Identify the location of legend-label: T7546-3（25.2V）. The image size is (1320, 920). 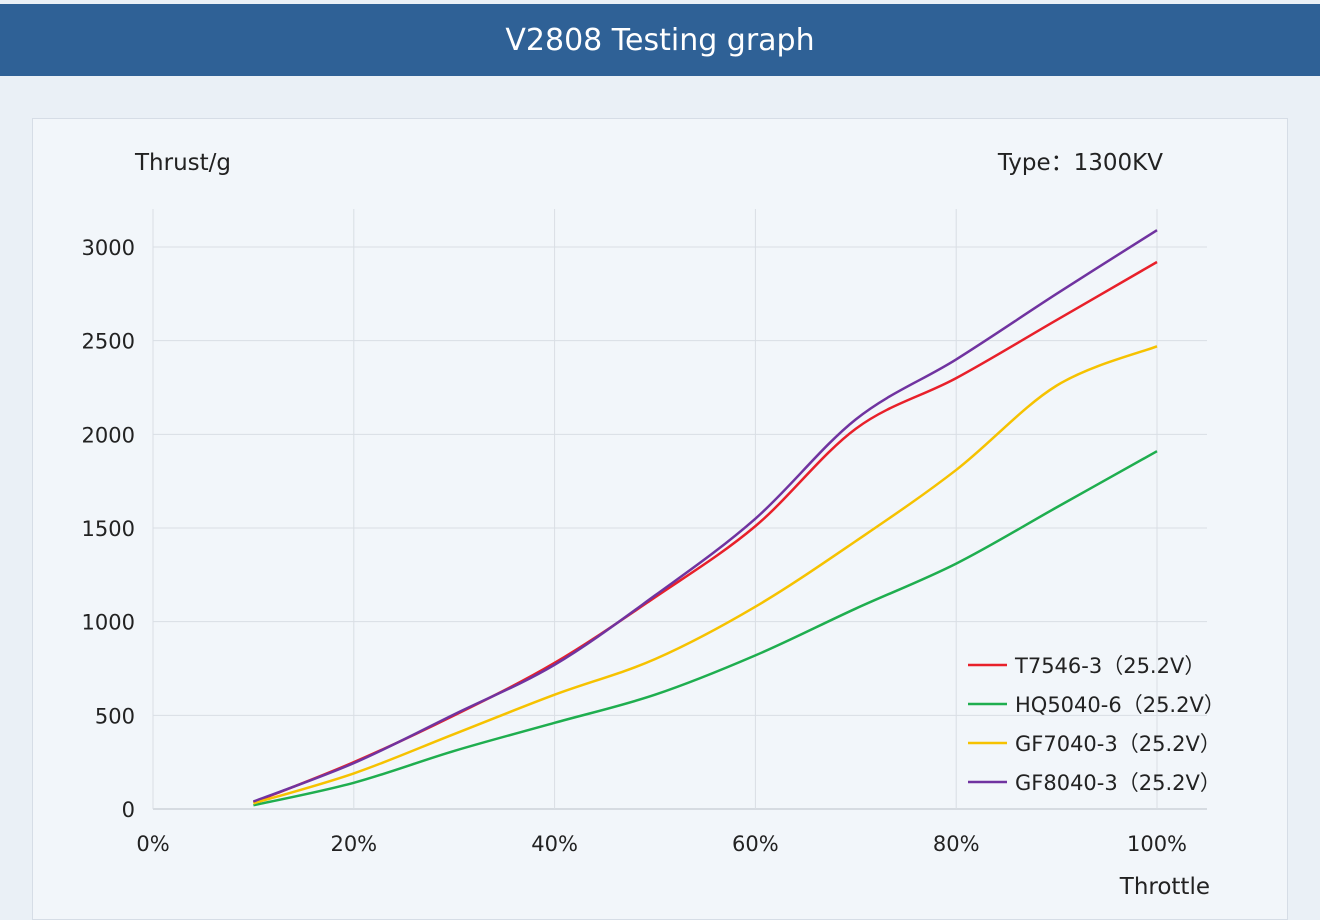
(1109, 666).